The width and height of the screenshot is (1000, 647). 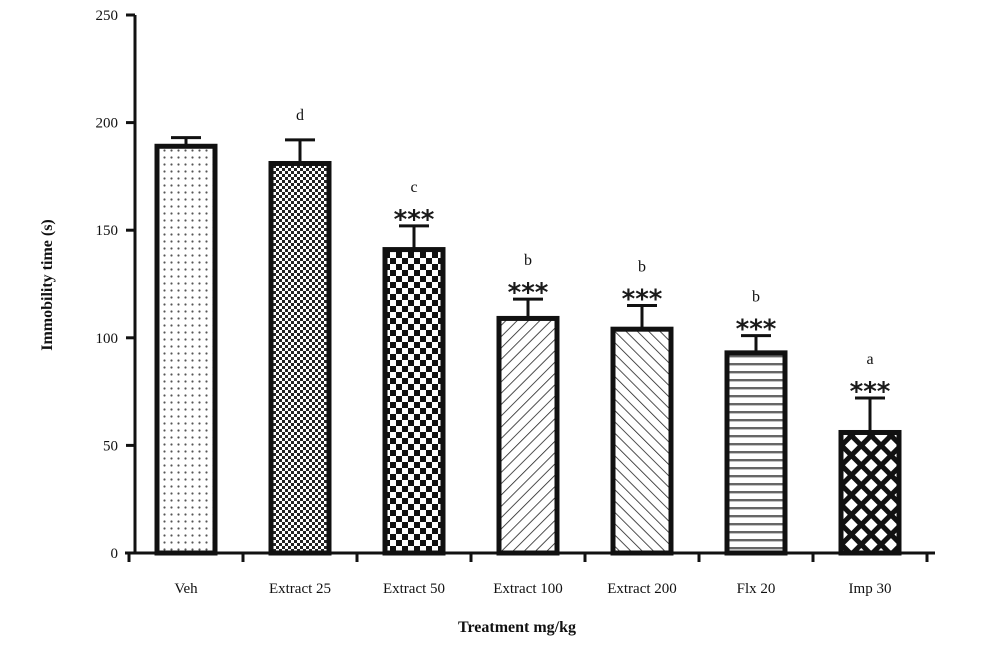 I want to click on x-axis-title: Treatment mg/kg, so click(x=517, y=627).